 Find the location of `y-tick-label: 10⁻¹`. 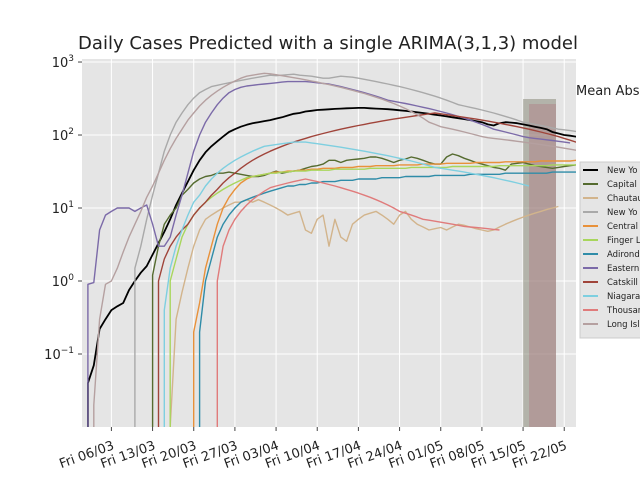

y-tick-label: 10⁻¹ is located at coordinates (59, 354).